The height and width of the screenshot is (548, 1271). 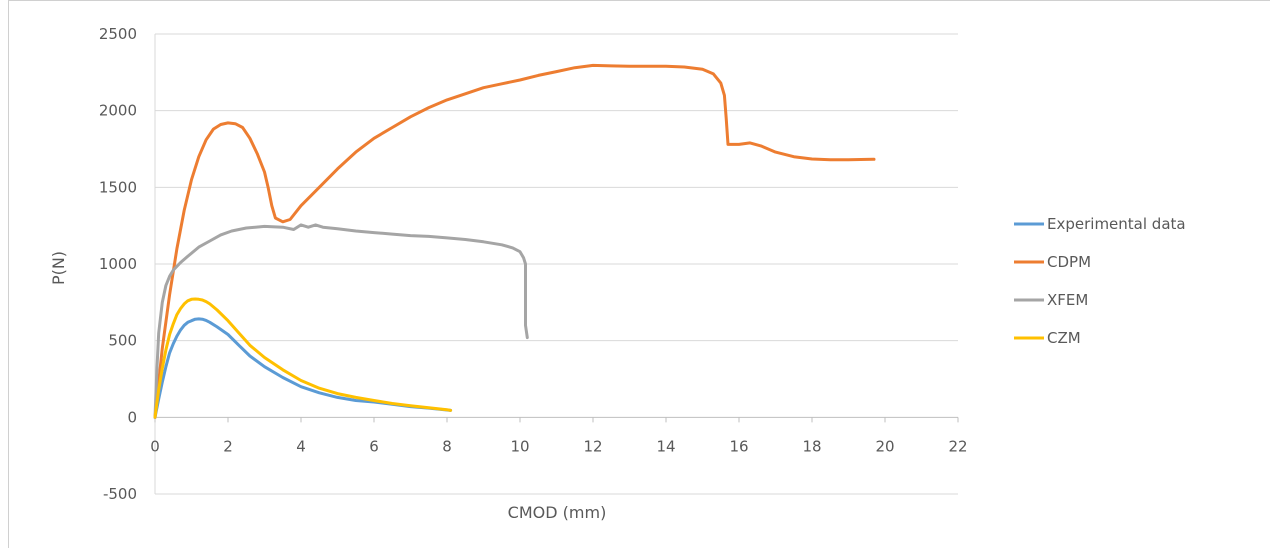 What do you see at coordinates (301, 446) in the screenshot?
I see `x-tick-label: 4` at bounding box center [301, 446].